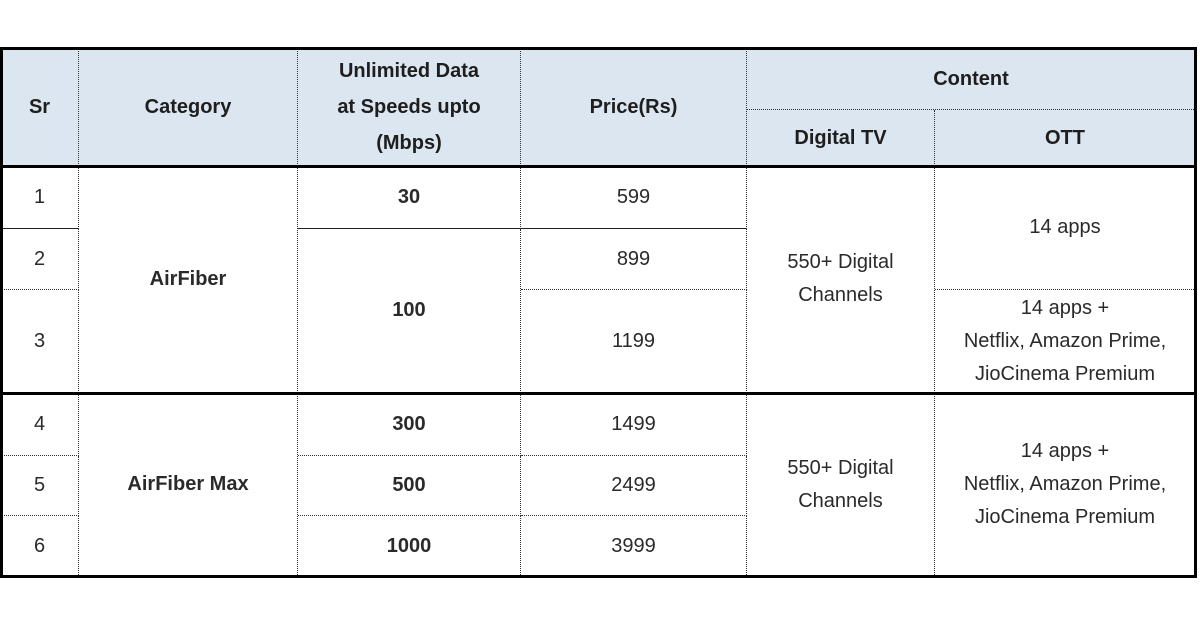  I want to click on cell-price: 3999, so click(634, 546).